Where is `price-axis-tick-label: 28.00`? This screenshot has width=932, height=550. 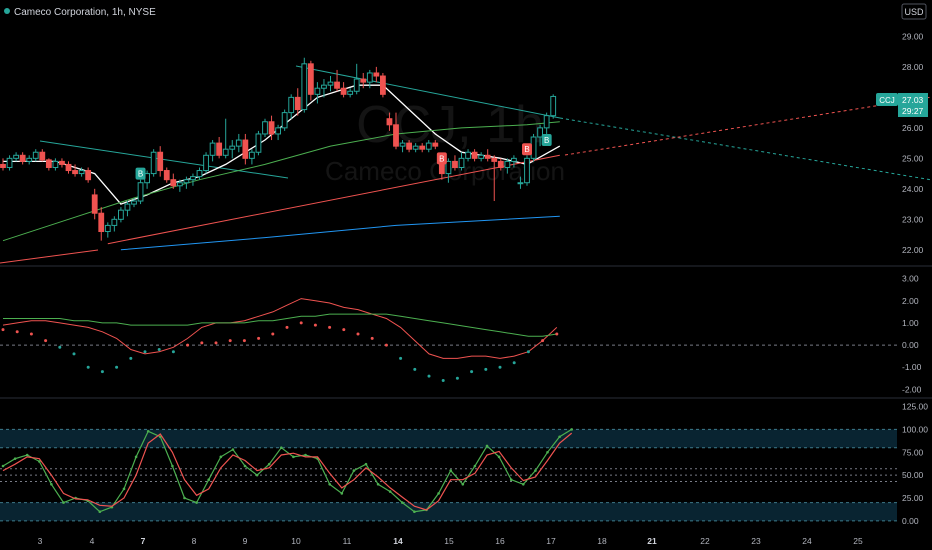
price-axis-tick-label: 28.00 is located at coordinates (913, 67).